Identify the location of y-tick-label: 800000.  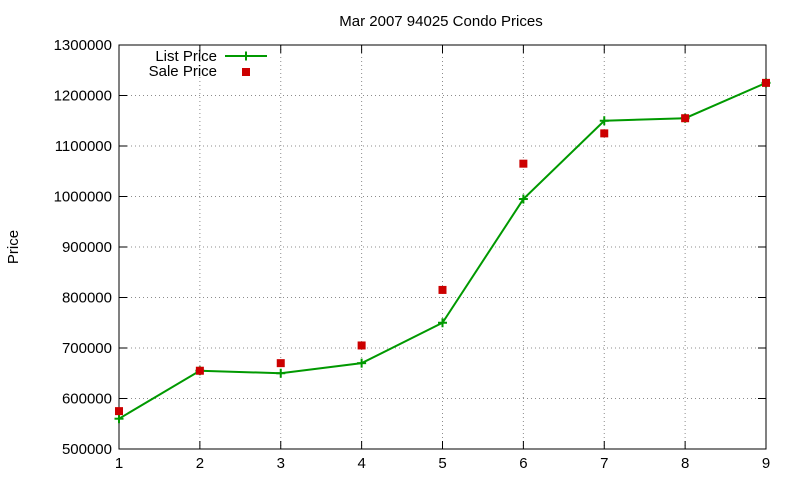
(87, 298).